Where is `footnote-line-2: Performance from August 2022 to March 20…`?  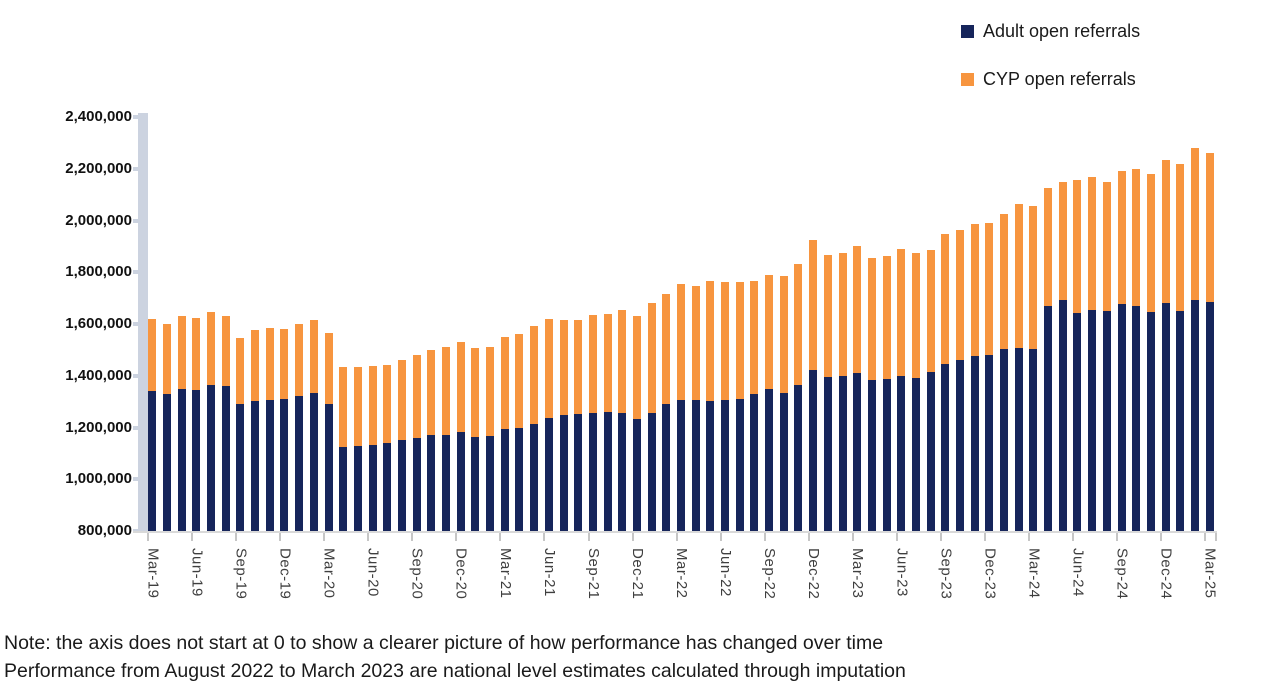
footnote-line-2: Performance from August 2022 to March 20… is located at coordinates (455, 671).